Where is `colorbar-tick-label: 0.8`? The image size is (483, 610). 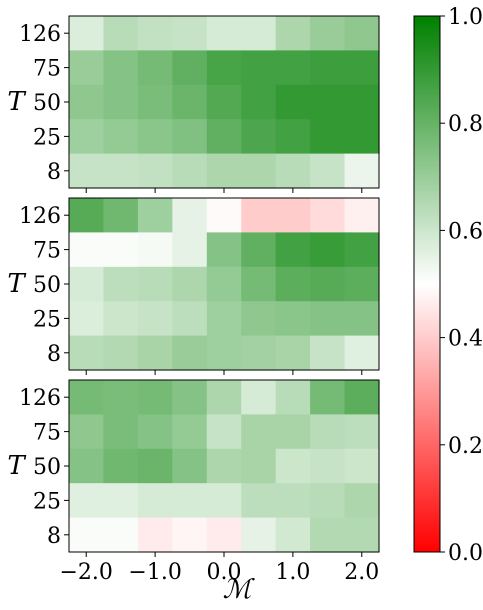
colorbar-tick-label: 0.8 is located at coordinates (465, 124).